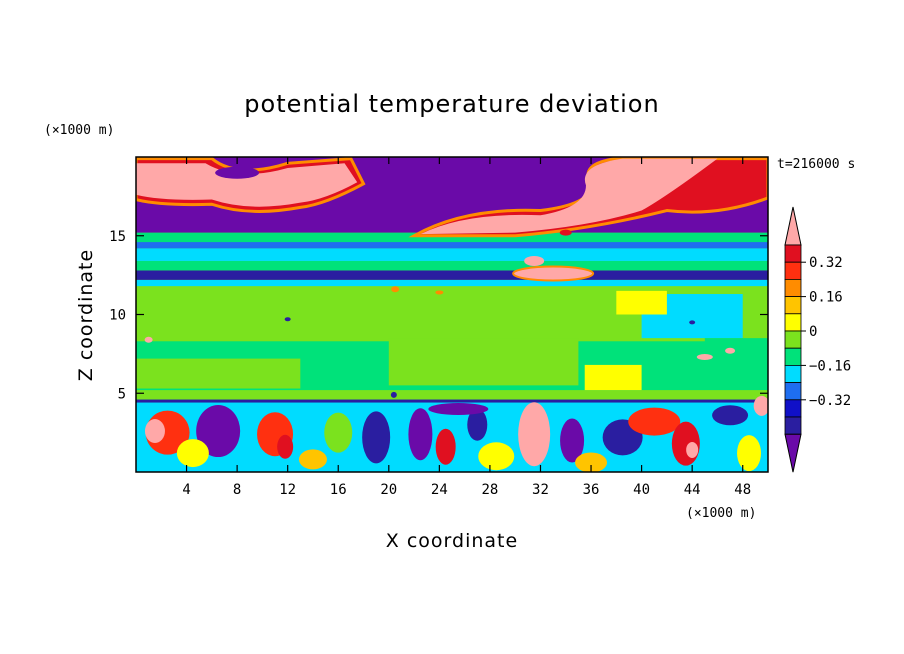 The height and width of the screenshot is (654, 904). Describe the element at coordinates (830, 366) in the screenshot. I see `colorbar-tick-label: −0.16` at that location.